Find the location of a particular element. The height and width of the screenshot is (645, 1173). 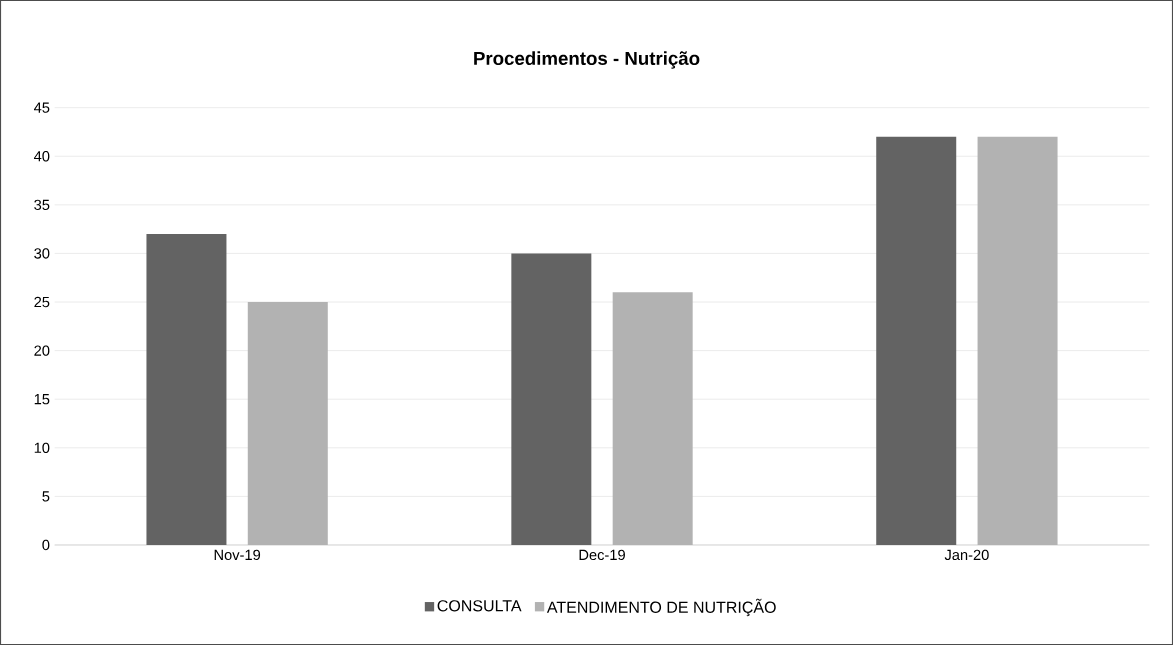

legend-label: CONSULTA is located at coordinates (479, 606).